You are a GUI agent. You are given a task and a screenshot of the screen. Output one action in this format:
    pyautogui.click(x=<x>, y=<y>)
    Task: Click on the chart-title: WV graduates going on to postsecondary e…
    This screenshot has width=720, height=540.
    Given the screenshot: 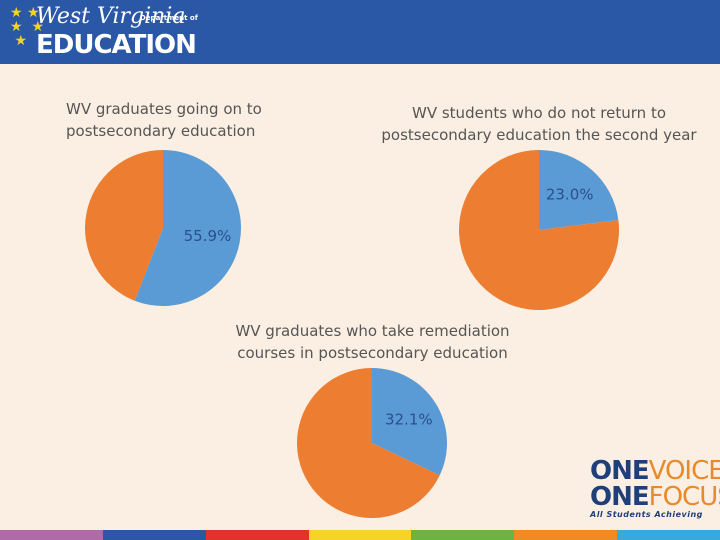 What is the action you would take?
    pyautogui.click(x=164, y=120)
    